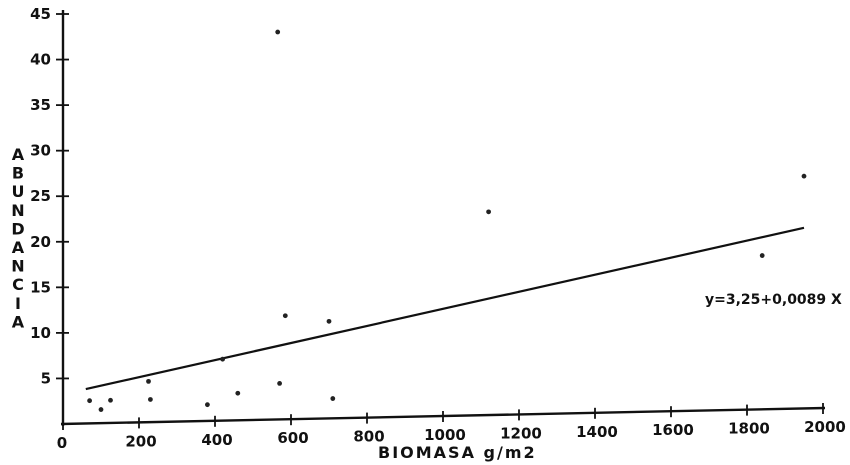  I want to click on x-tick-label: 400, so click(216, 440).